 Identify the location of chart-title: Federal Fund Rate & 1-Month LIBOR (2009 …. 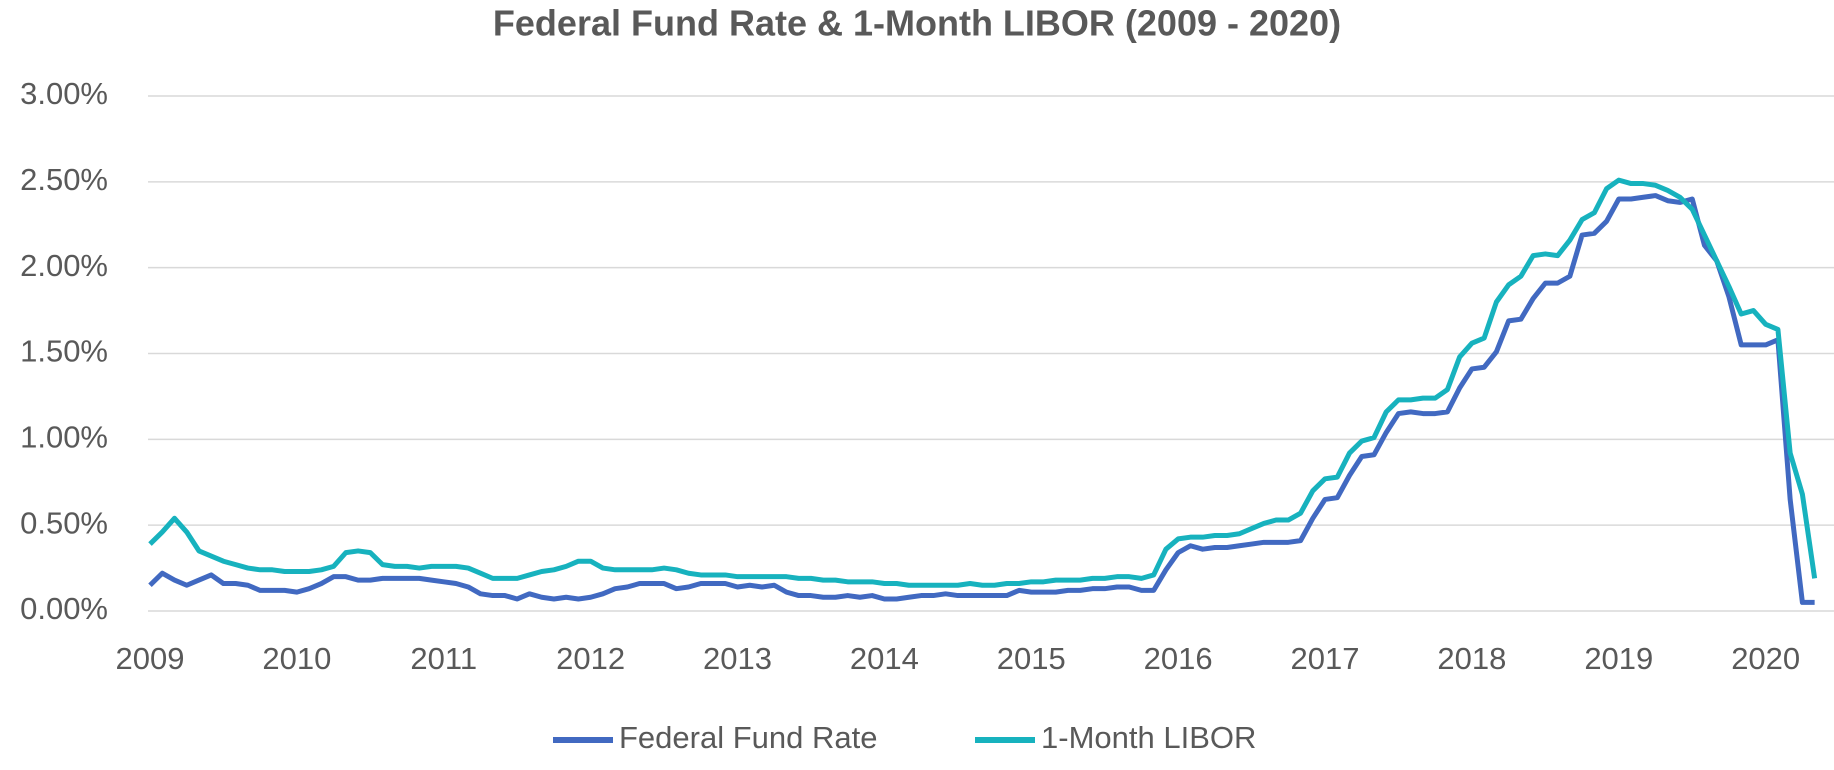
(917, 23).